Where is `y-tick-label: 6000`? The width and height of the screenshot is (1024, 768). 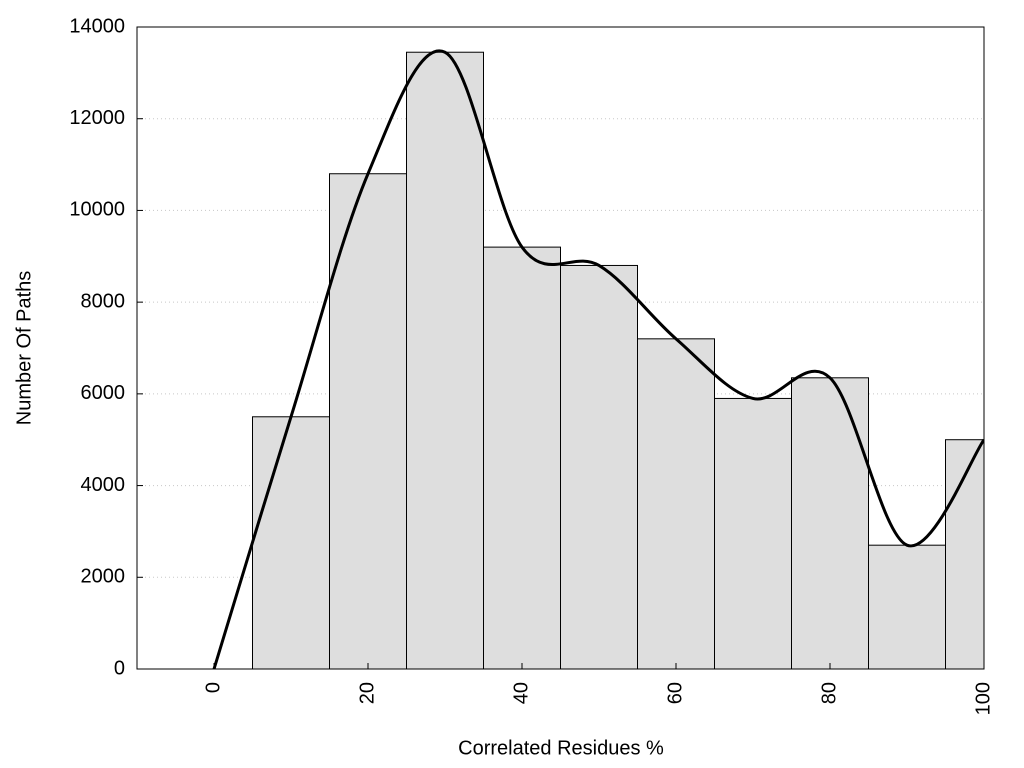 y-tick-label: 6000 is located at coordinates (103, 393).